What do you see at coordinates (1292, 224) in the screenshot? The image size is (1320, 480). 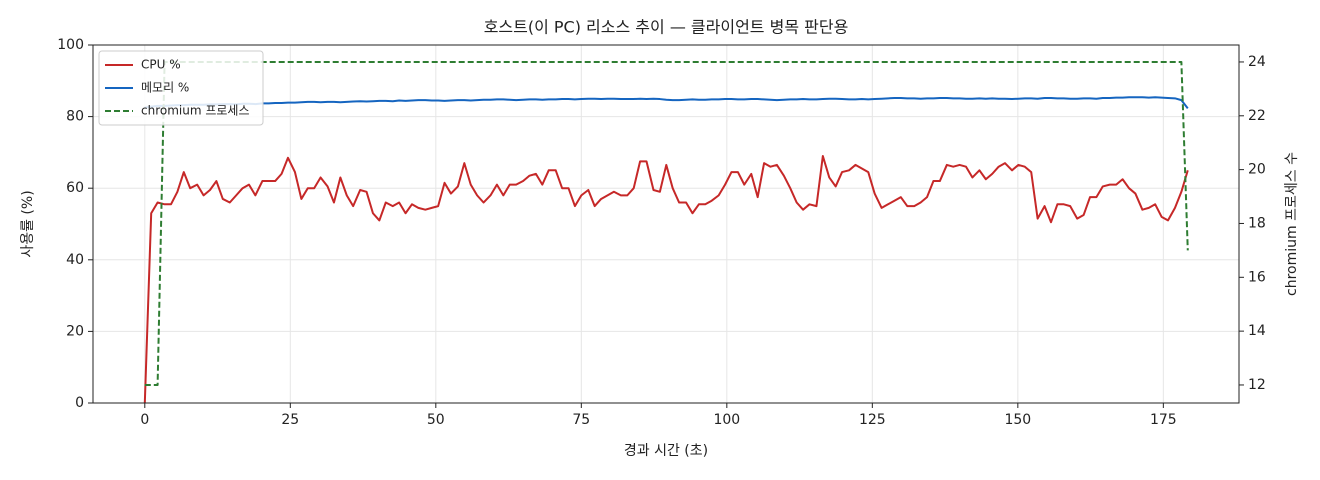 I see `y2-axis-label: chromium 프로세스 수` at bounding box center [1292, 224].